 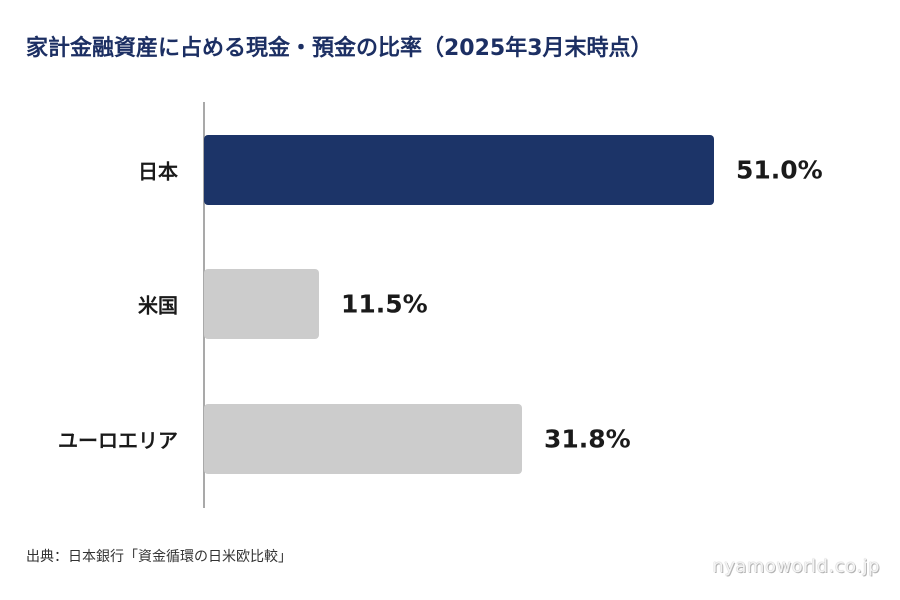 I want to click on source-note: 出典：日本銀行「資金循環の日米欧比較」, so click(x=159, y=557).